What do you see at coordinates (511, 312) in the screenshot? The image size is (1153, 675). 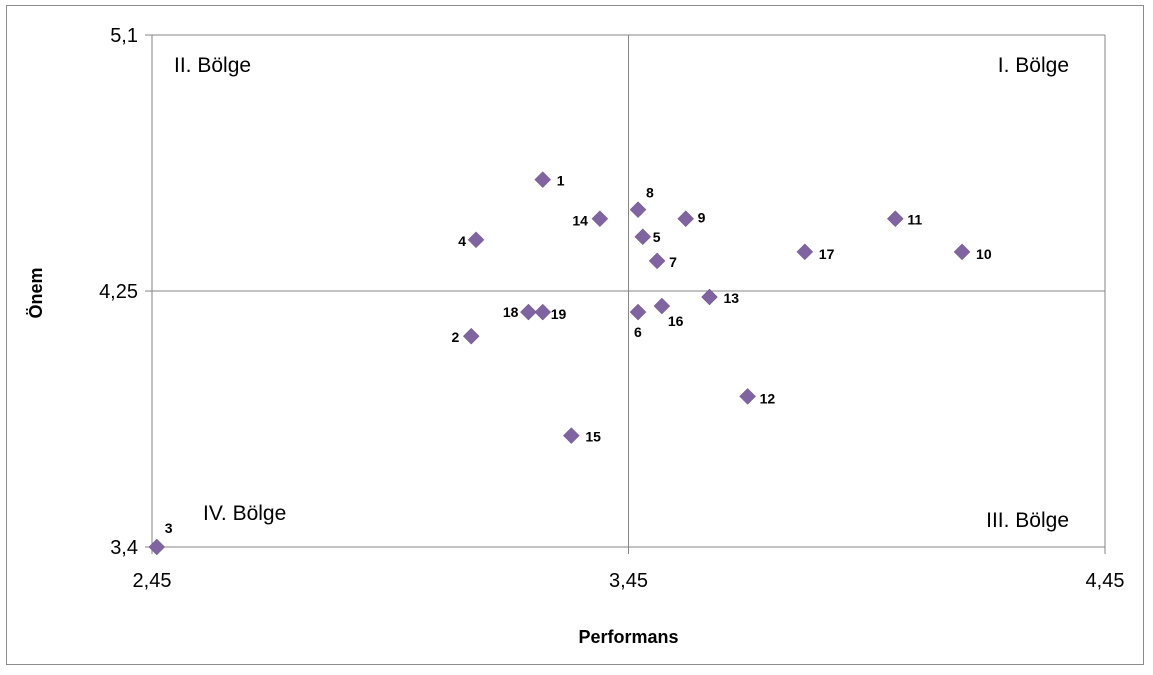 I see `data-point-label: 18` at bounding box center [511, 312].